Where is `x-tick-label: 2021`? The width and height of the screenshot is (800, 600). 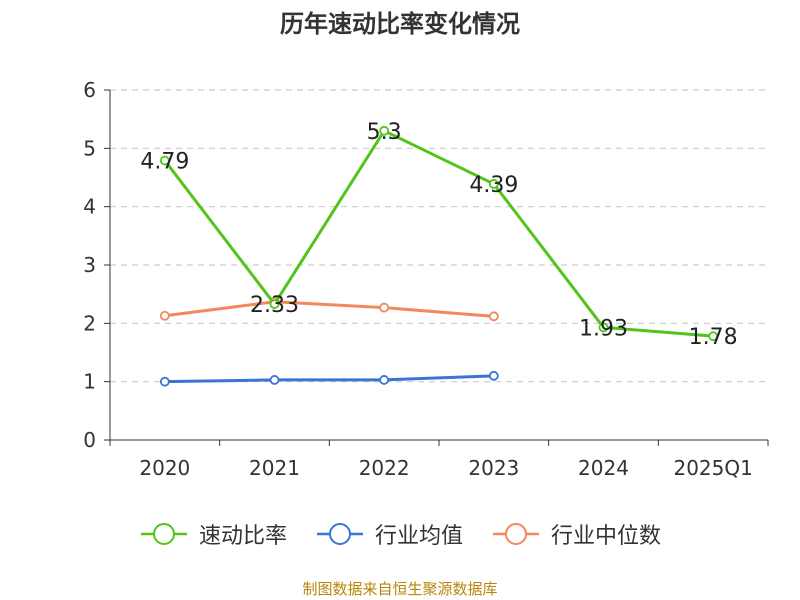 x-tick-label: 2021 is located at coordinates (274, 468).